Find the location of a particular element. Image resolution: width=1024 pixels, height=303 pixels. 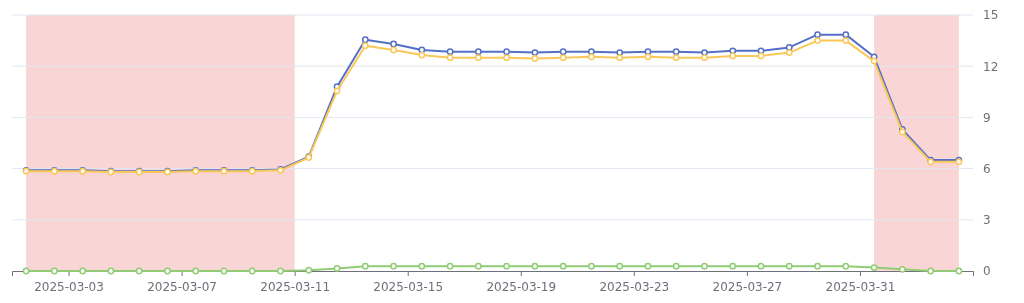

y-tick-label: 9 is located at coordinates (987, 117).